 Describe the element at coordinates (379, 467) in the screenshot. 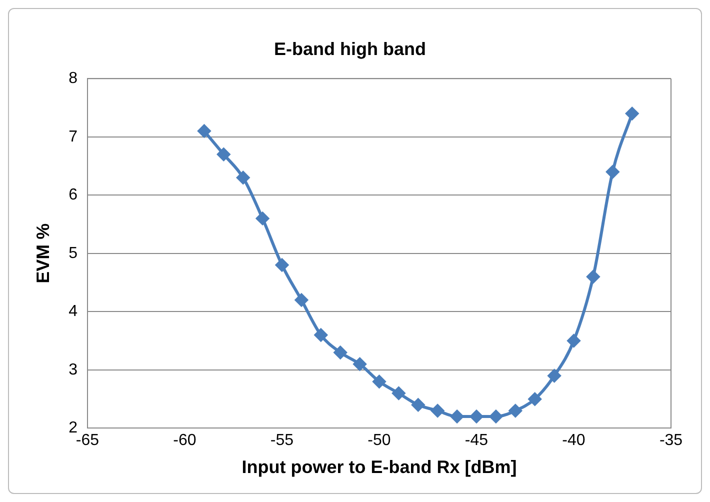

I see `x-axis-title: Input power to E-band Rx [dBm]` at that location.